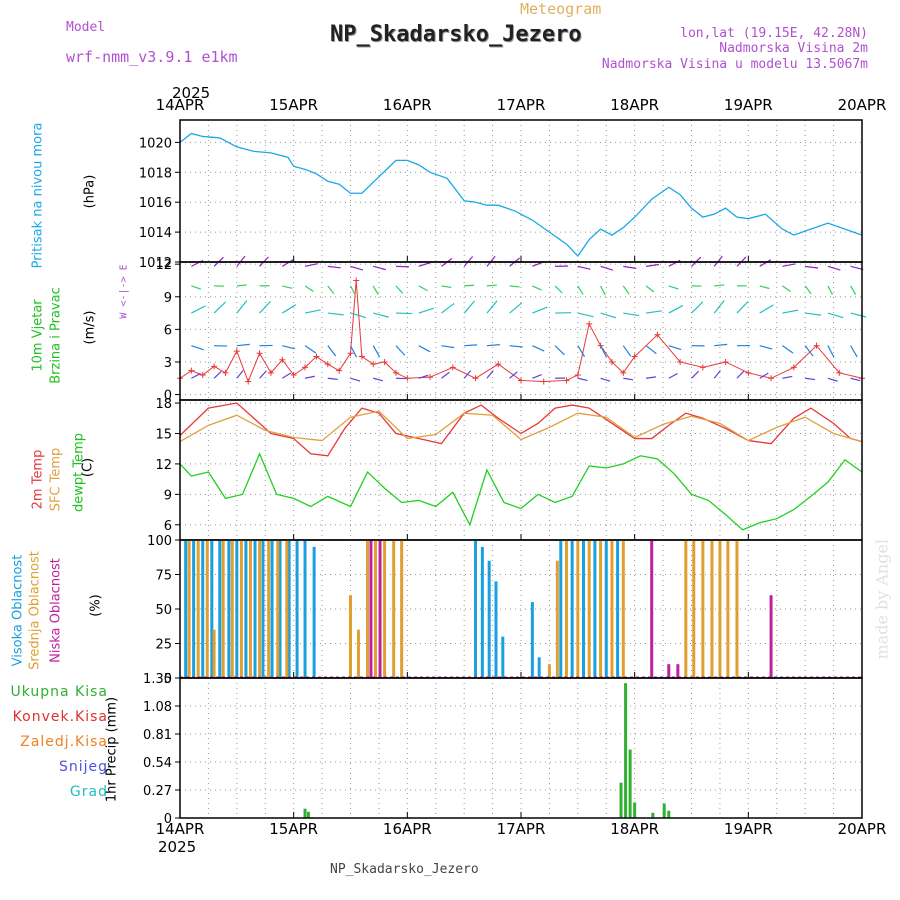 This screenshot has height=900, width=900. What do you see at coordinates (60, 717) in the screenshot?
I see `legend-conv-precip: Konvek.Kisa` at bounding box center [60, 717].